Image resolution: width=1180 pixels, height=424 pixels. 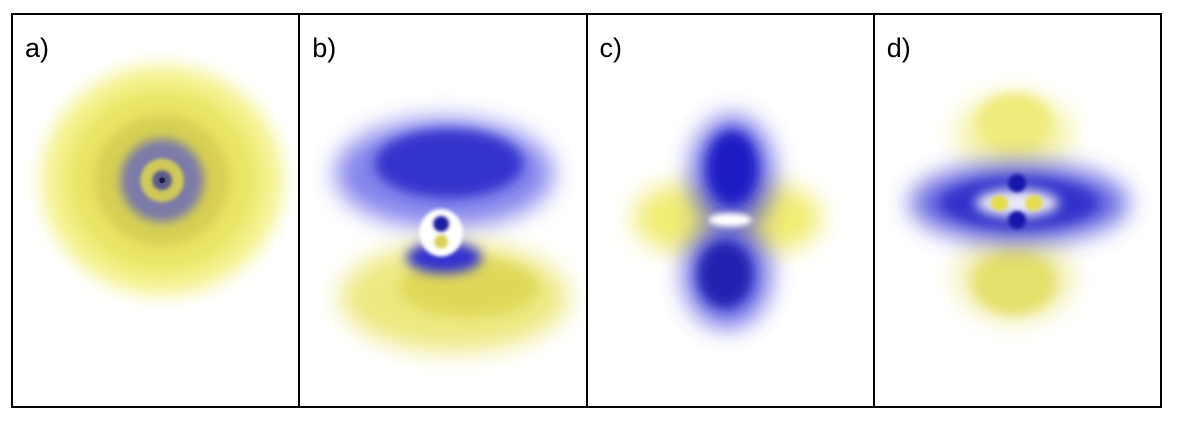 I want to click on orbital-image-c, so click(x=726, y=221).